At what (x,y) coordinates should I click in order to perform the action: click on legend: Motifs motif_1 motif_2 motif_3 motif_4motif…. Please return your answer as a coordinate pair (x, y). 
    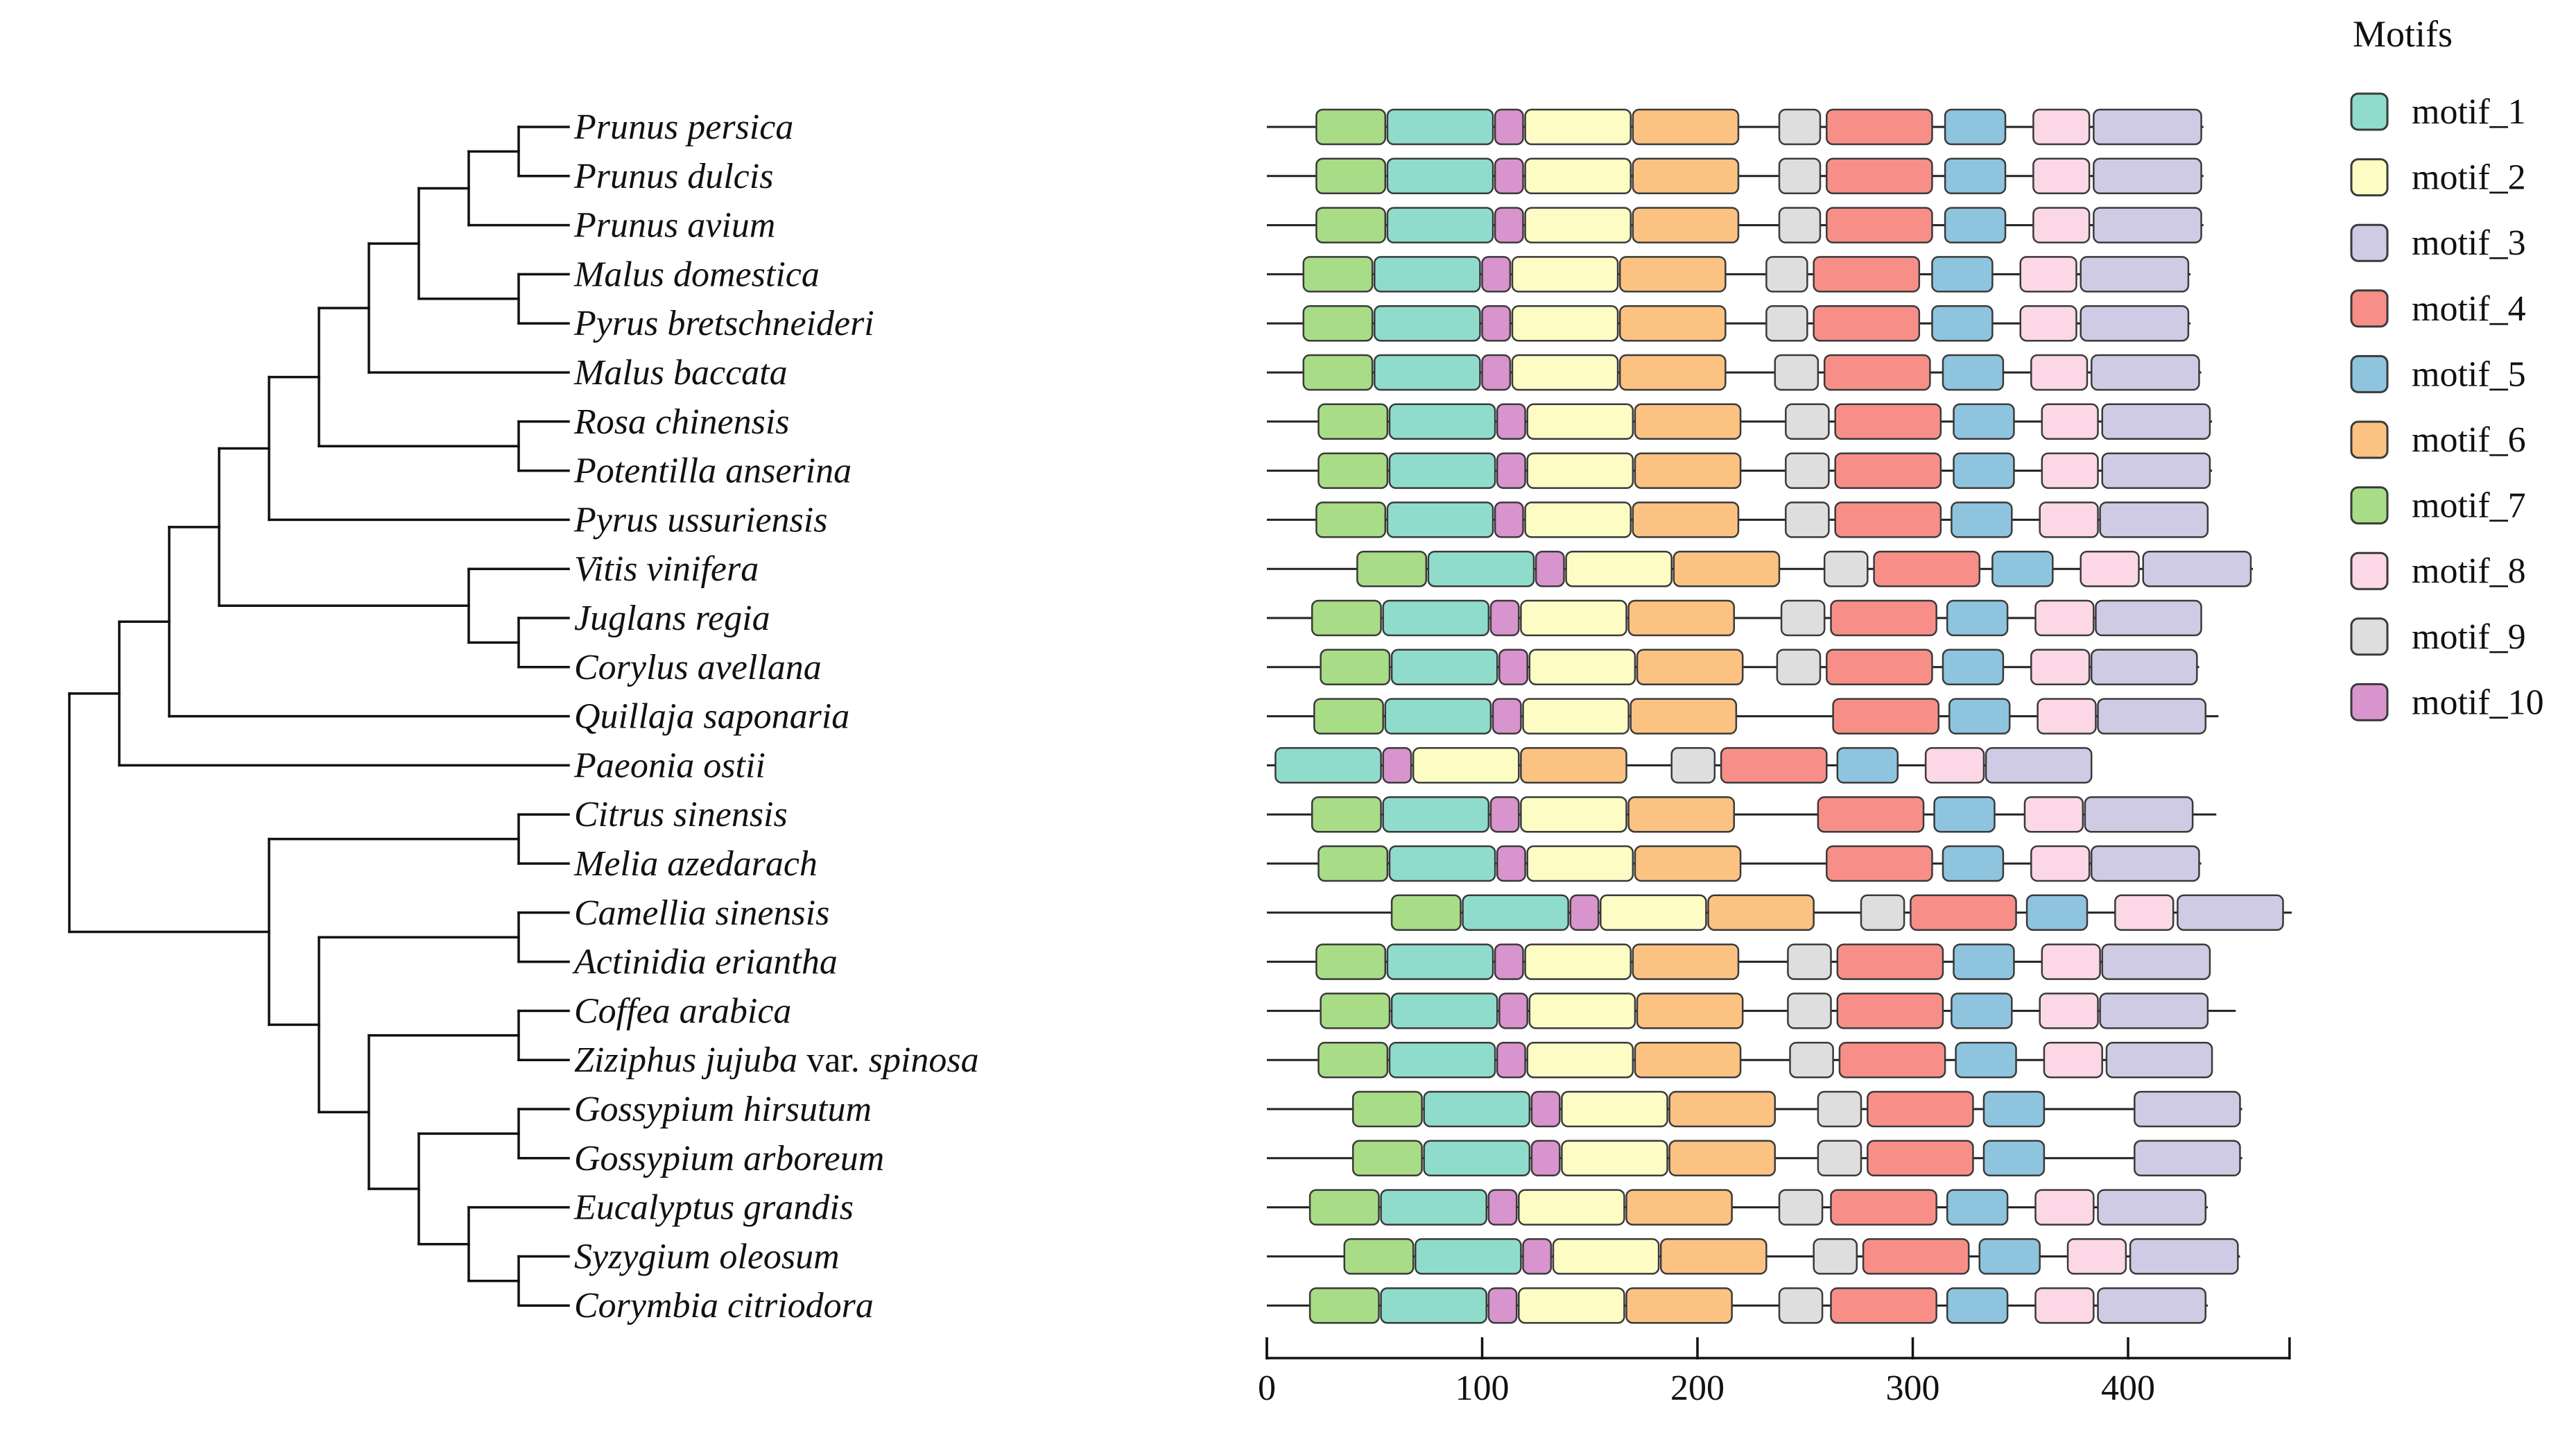
    Looking at the image, I should click on (2447, 367).